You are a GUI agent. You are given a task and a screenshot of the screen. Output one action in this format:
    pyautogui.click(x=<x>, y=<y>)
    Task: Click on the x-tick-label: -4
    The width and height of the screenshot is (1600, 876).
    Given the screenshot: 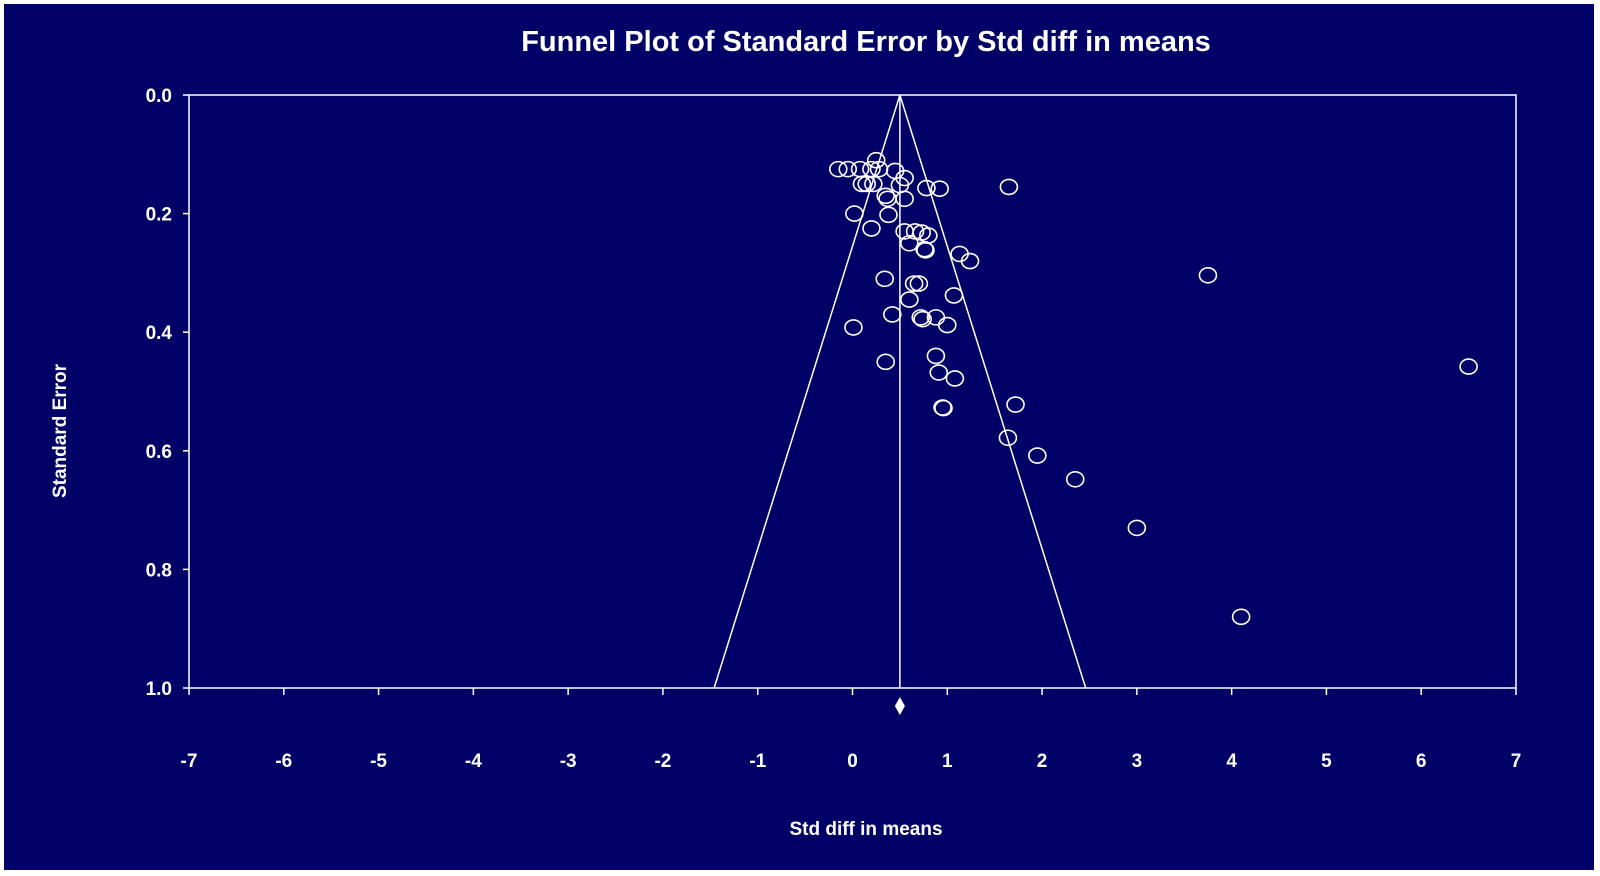 What is the action you would take?
    pyautogui.click(x=473, y=761)
    